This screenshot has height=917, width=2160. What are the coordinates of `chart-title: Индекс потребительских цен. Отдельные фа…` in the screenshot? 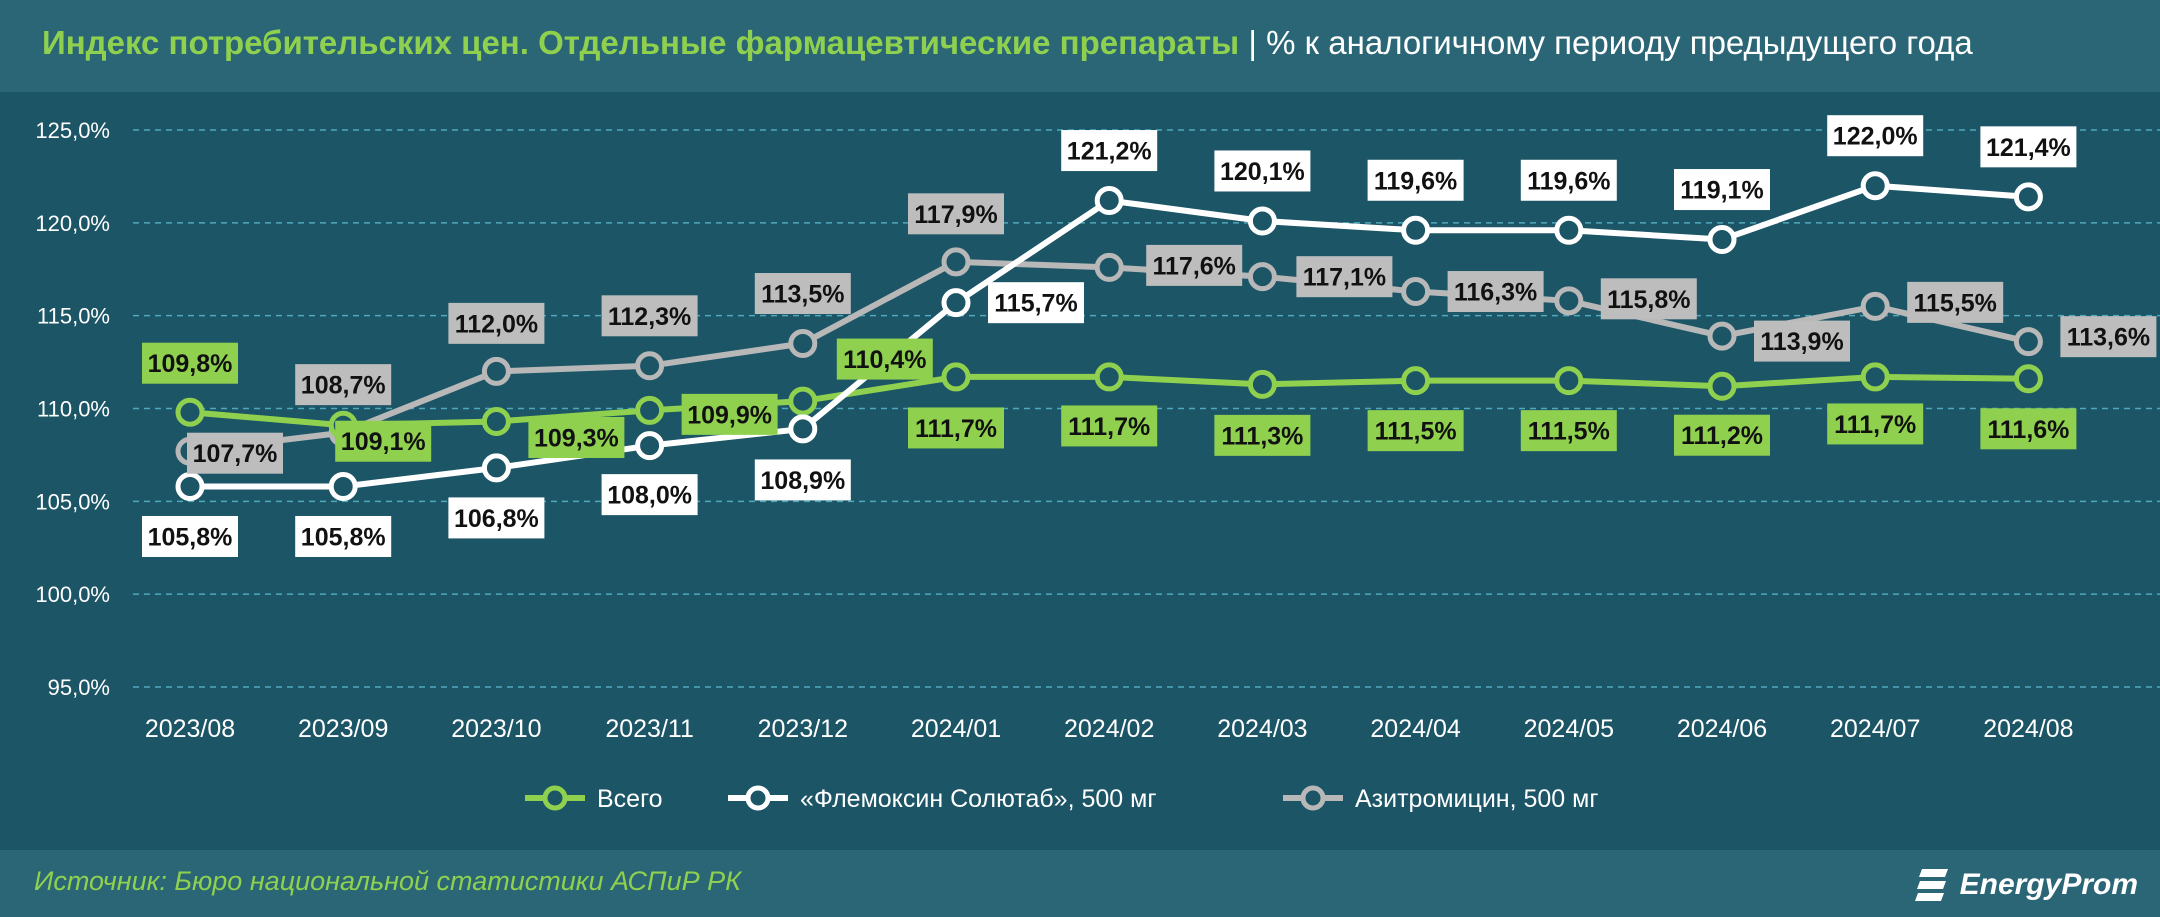 It's located at (1007, 43).